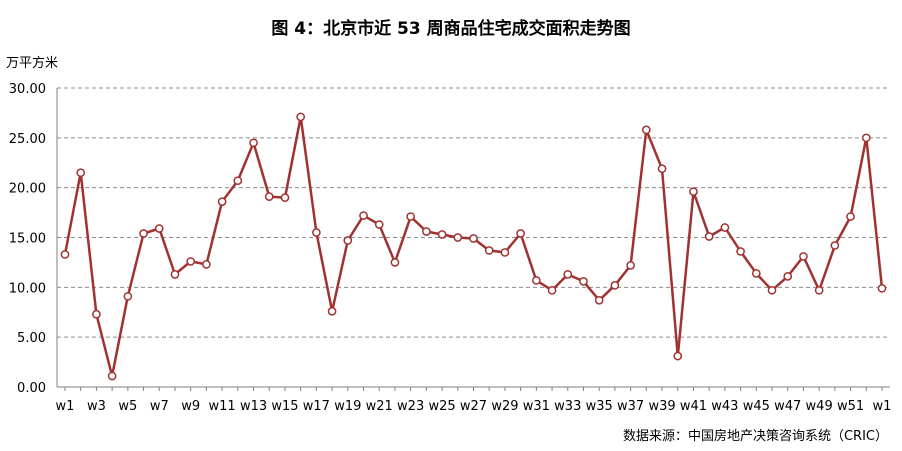 The height and width of the screenshot is (451, 902). What do you see at coordinates (599, 406) in the screenshot?
I see `x-tick-label: w35` at bounding box center [599, 406].